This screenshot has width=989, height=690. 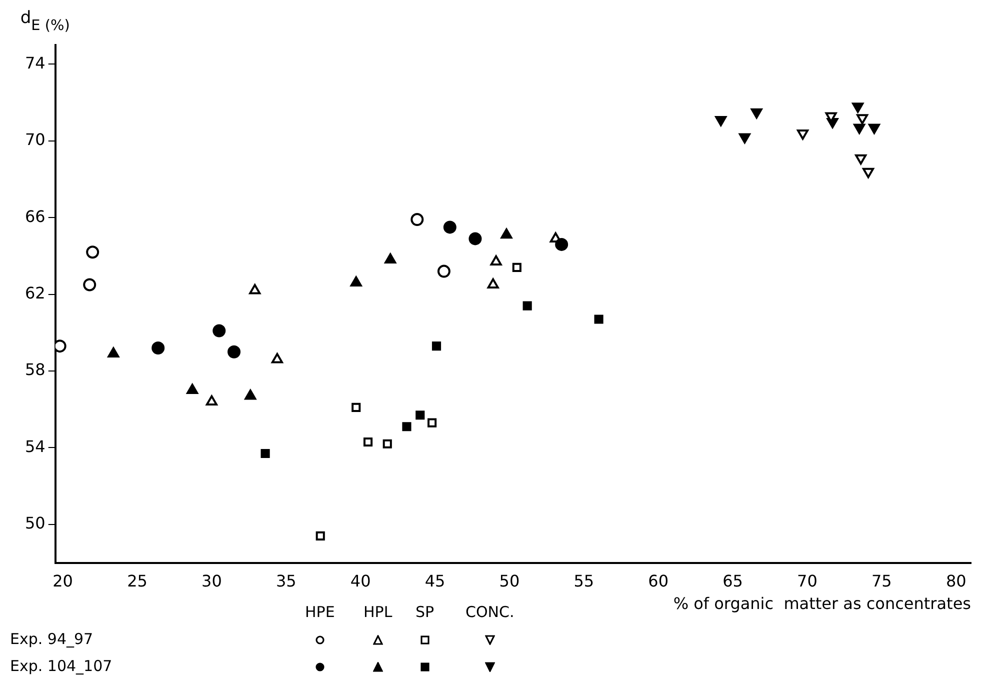 What do you see at coordinates (732, 581) in the screenshot?
I see `x-tick-label: 65` at bounding box center [732, 581].